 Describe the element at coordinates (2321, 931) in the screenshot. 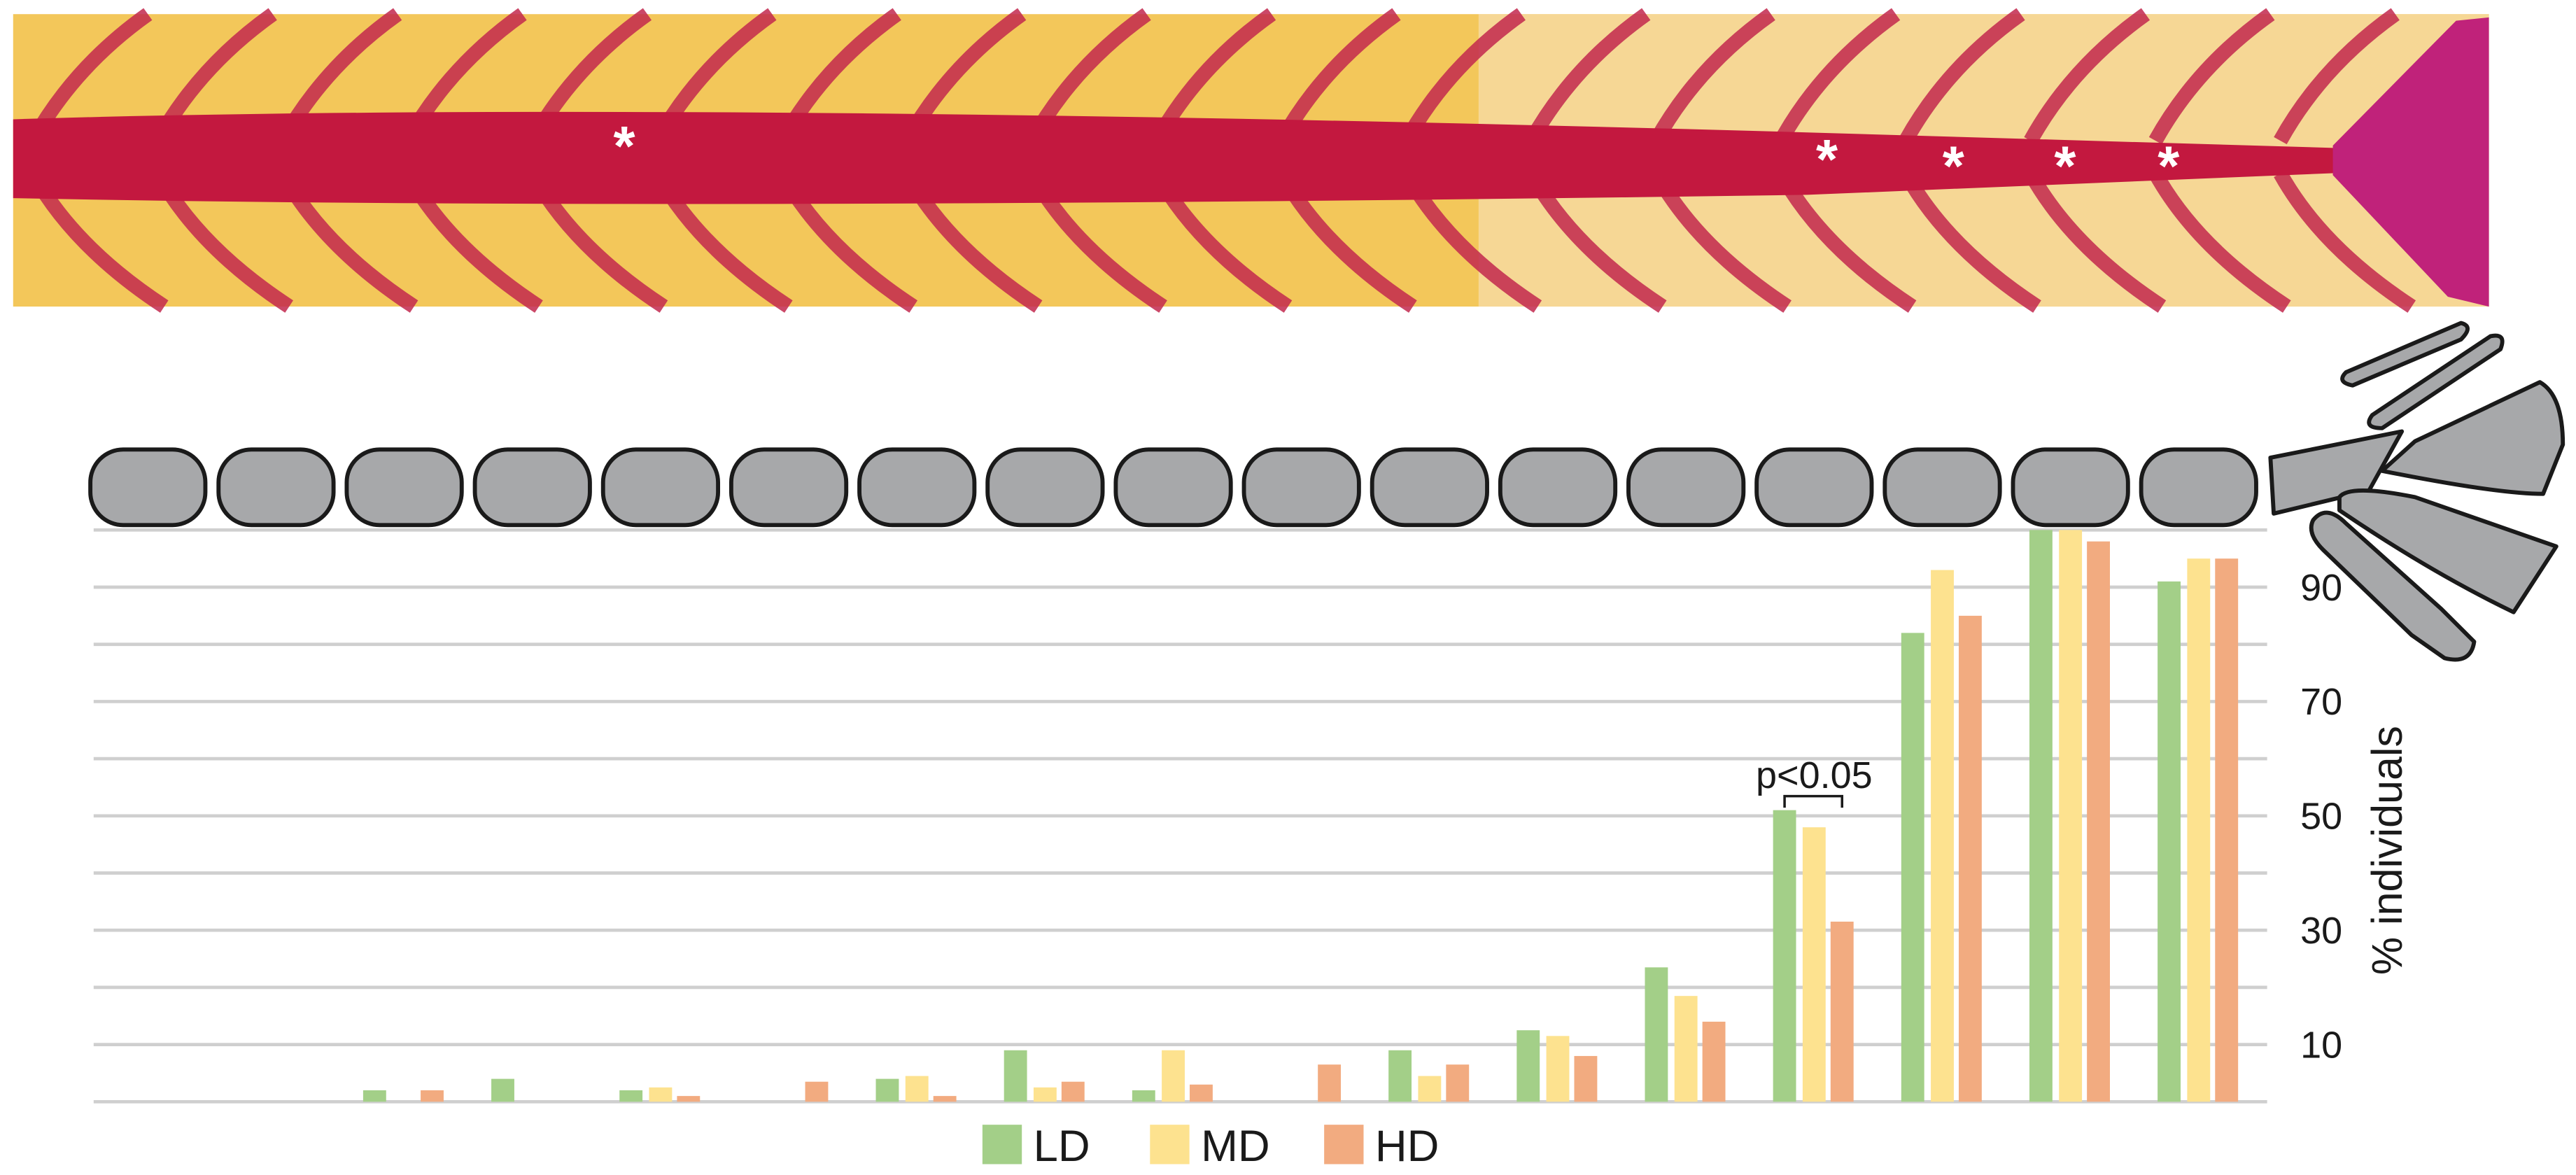

I see `y-tick-label: 30` at that location.